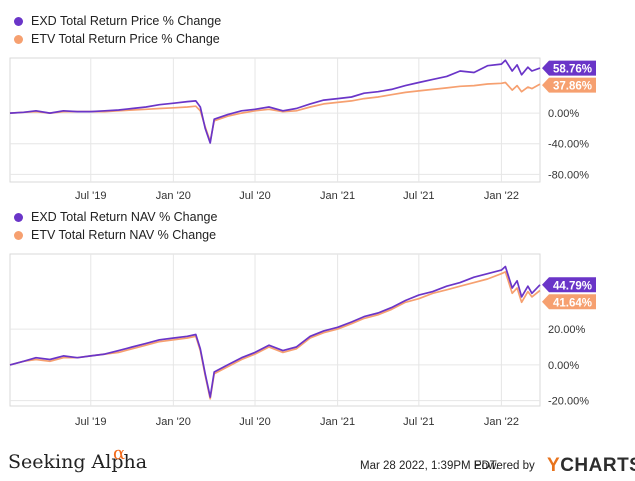 The image size is (635, 481). I want to click on y-tick-label: -20.00%, so click(568, 402).